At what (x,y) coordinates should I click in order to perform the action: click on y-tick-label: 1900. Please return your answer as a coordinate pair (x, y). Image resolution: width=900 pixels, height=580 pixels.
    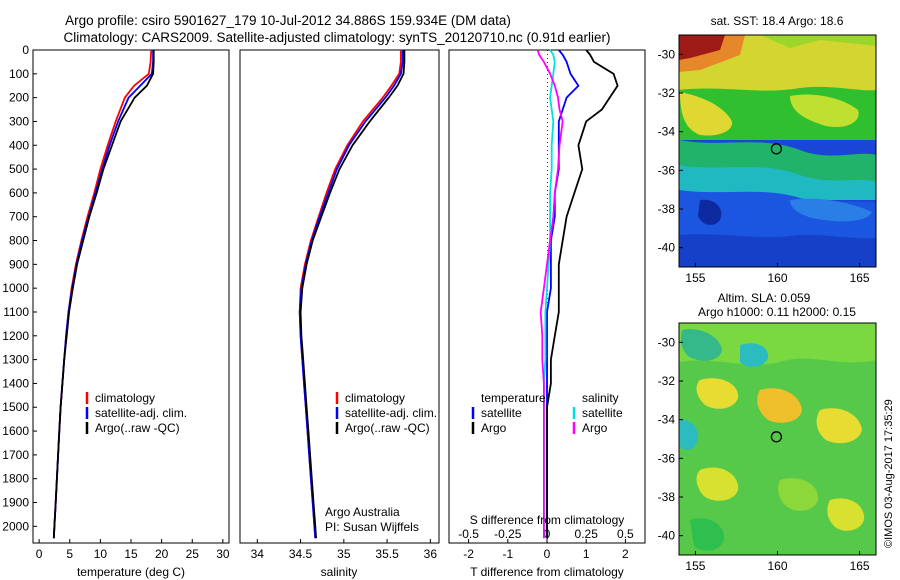
    Looking at the image, I should click on (15, 503).